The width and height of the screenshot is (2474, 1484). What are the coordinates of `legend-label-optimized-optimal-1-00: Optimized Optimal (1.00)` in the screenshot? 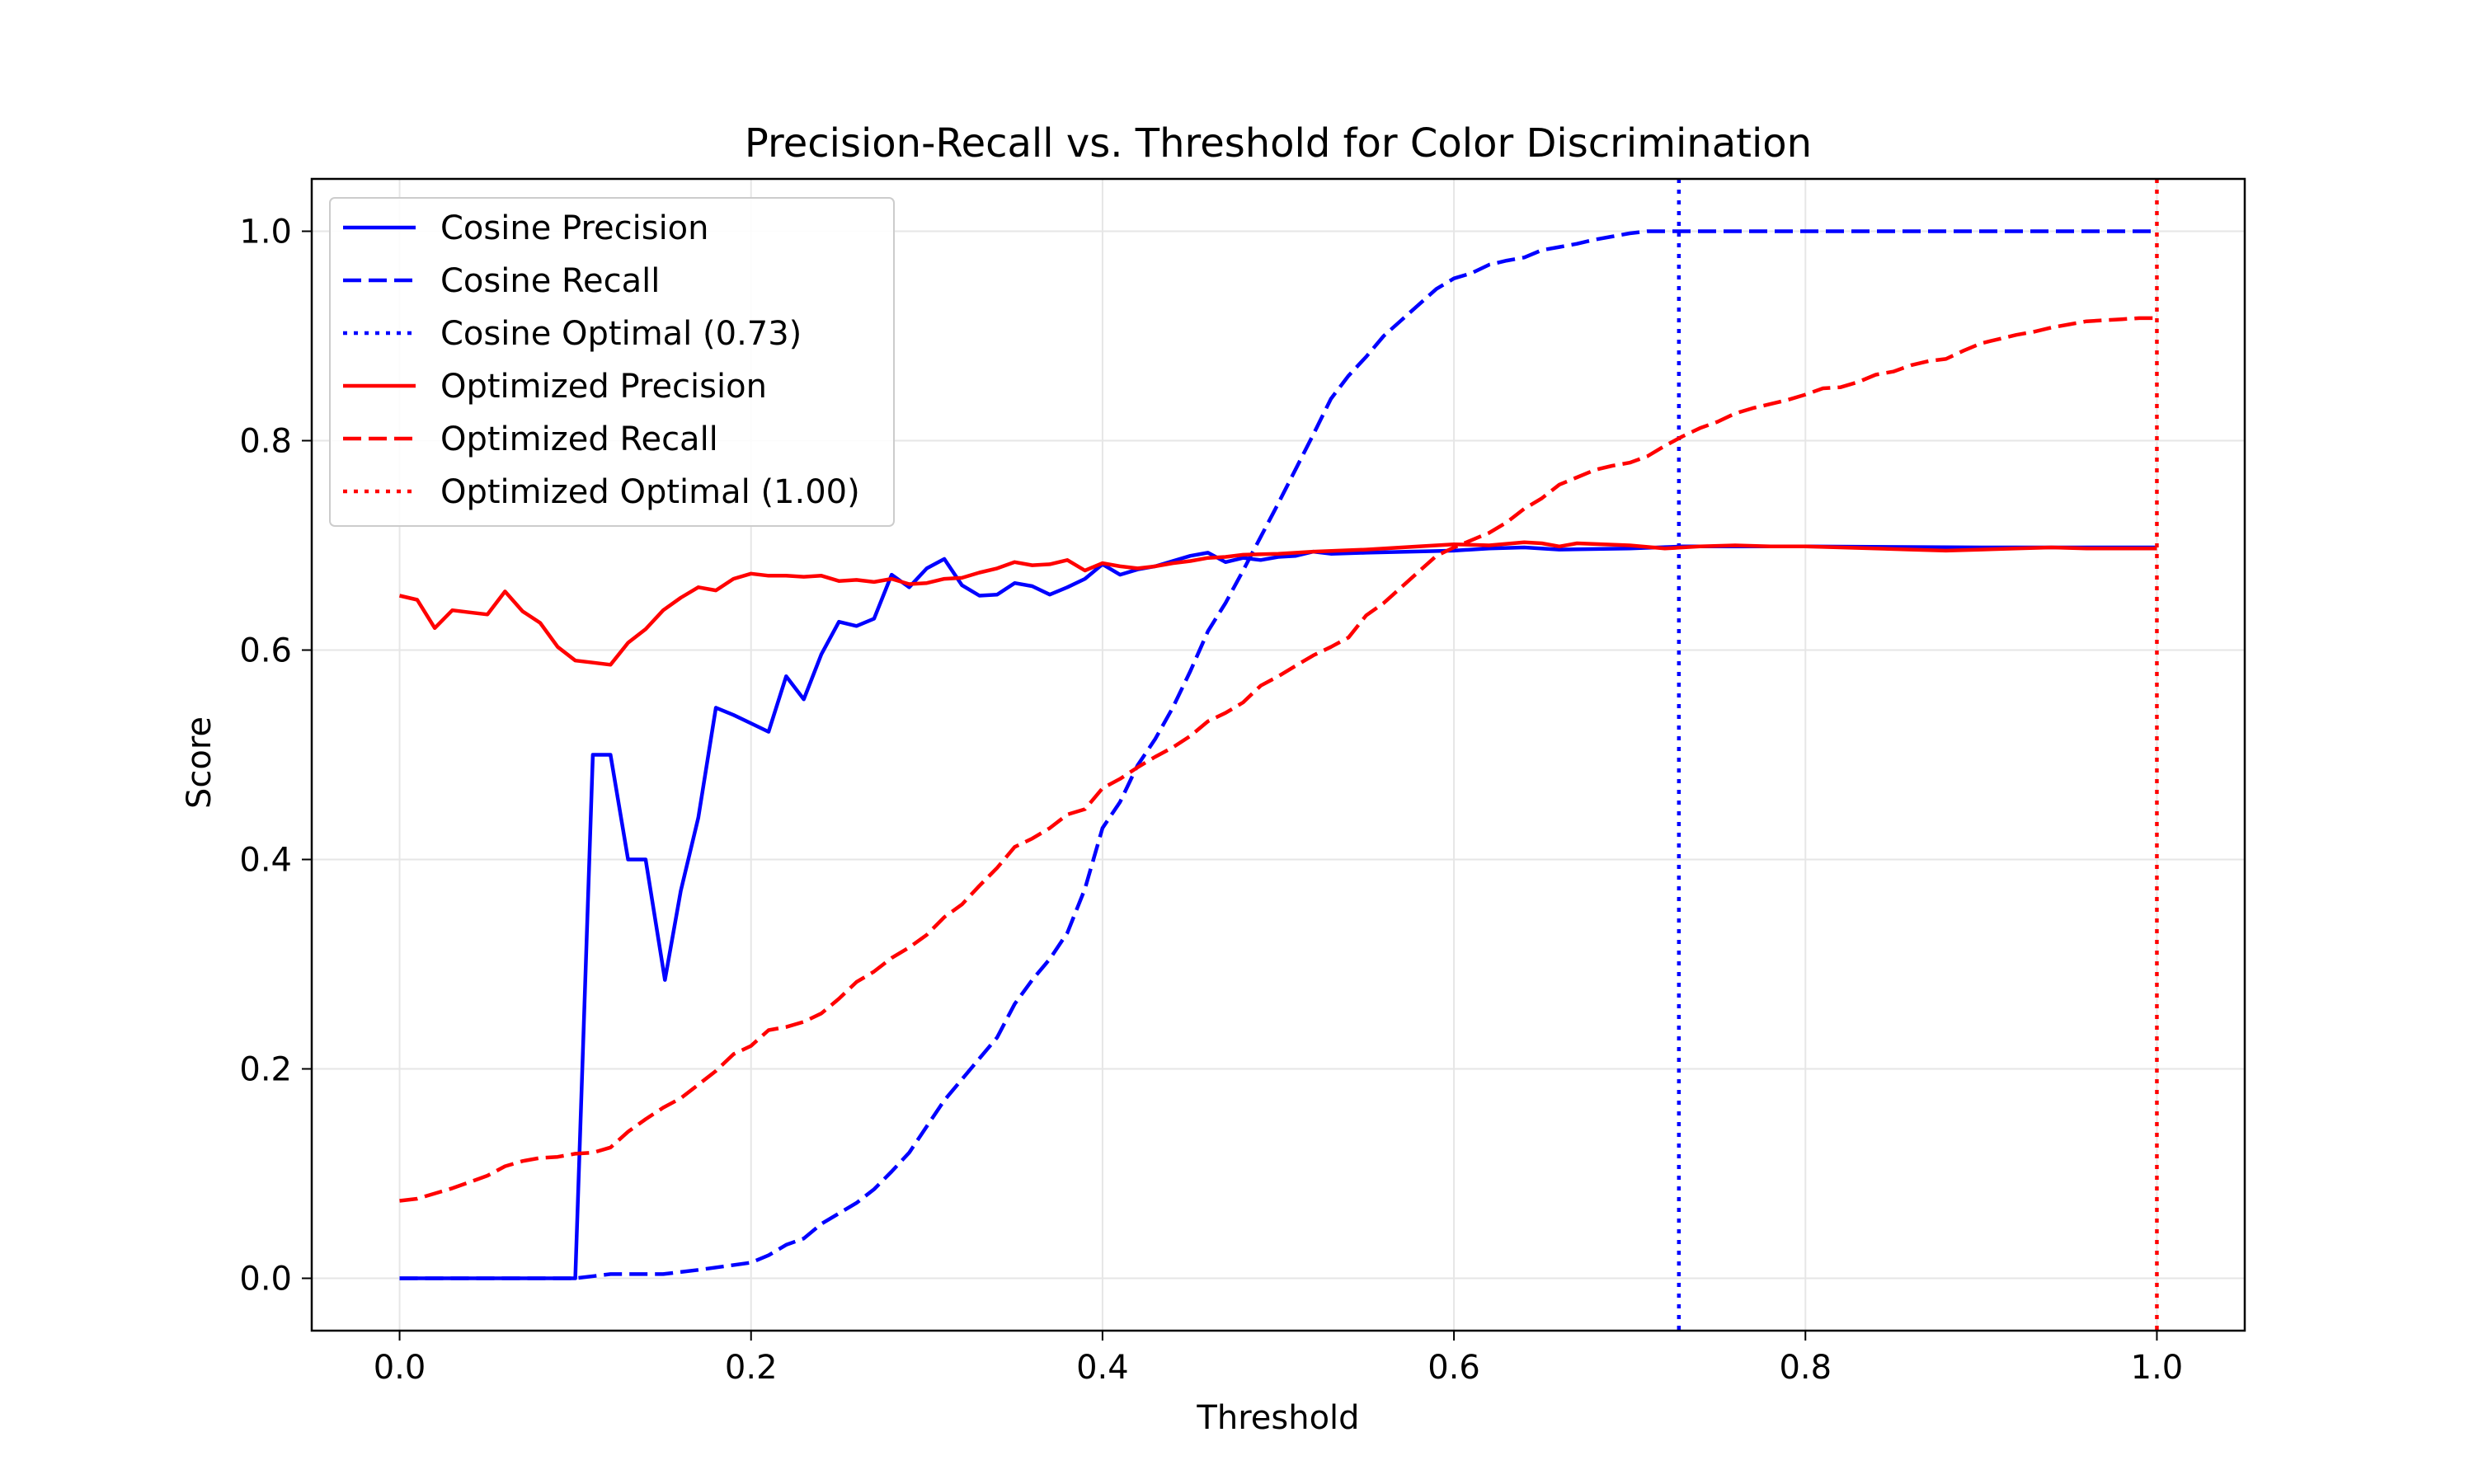 It's located at (650, 492).